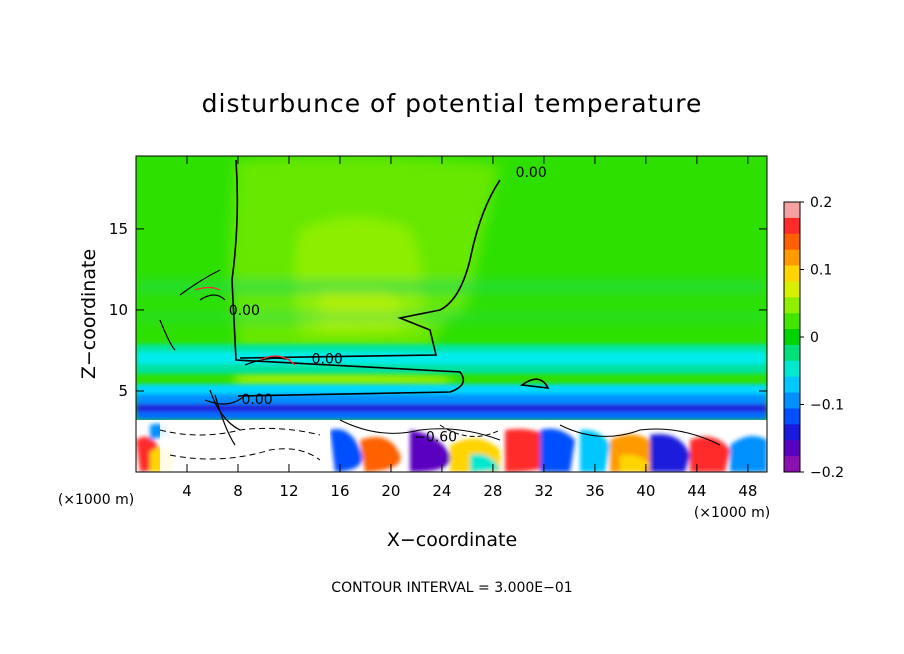  I want to click on x-tick-label: 48, so click(747, 491).